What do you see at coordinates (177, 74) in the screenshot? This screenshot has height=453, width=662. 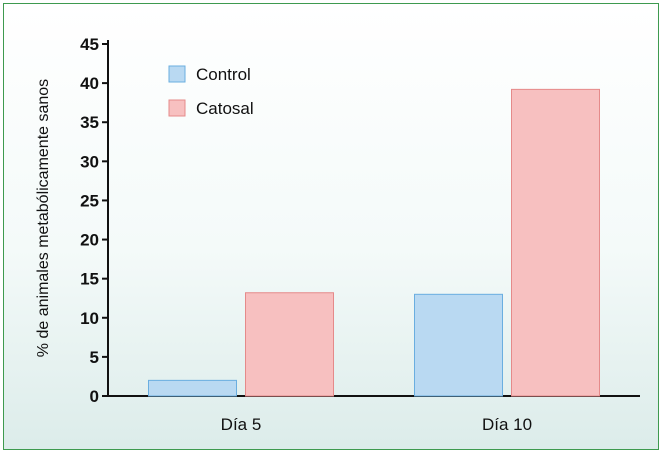 I see `legend-swatch-control` at bounding box center [177, 74].